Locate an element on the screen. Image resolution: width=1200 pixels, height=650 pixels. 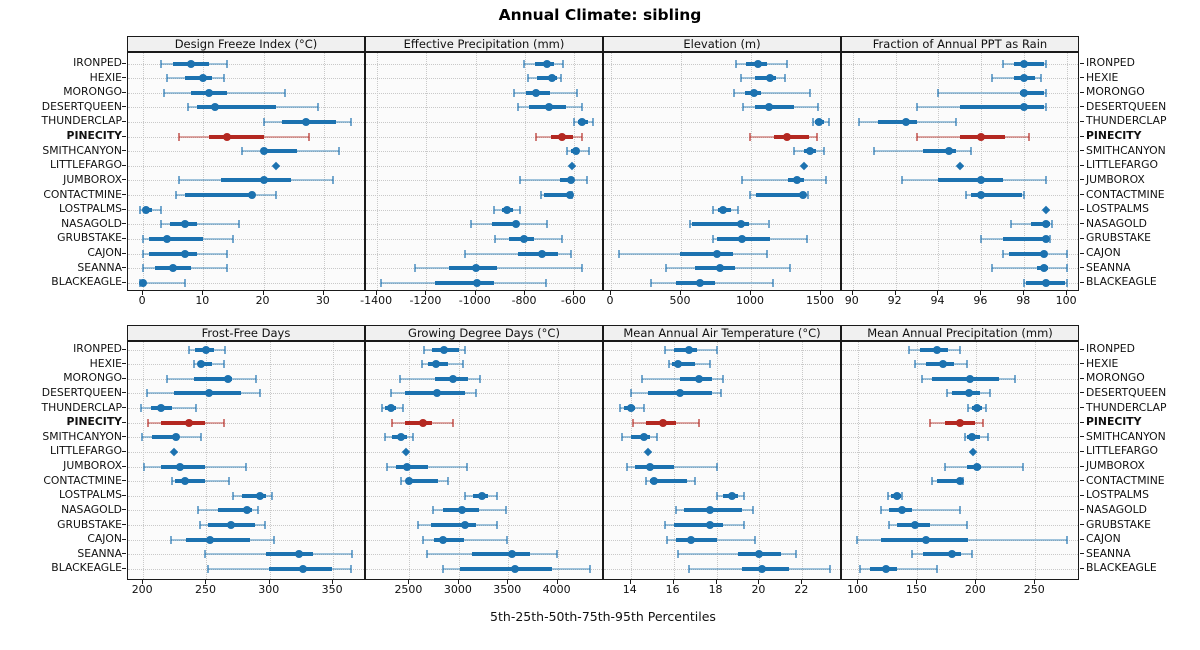
x-axis-tick-label: 250 is located at coordinates (205, 589).